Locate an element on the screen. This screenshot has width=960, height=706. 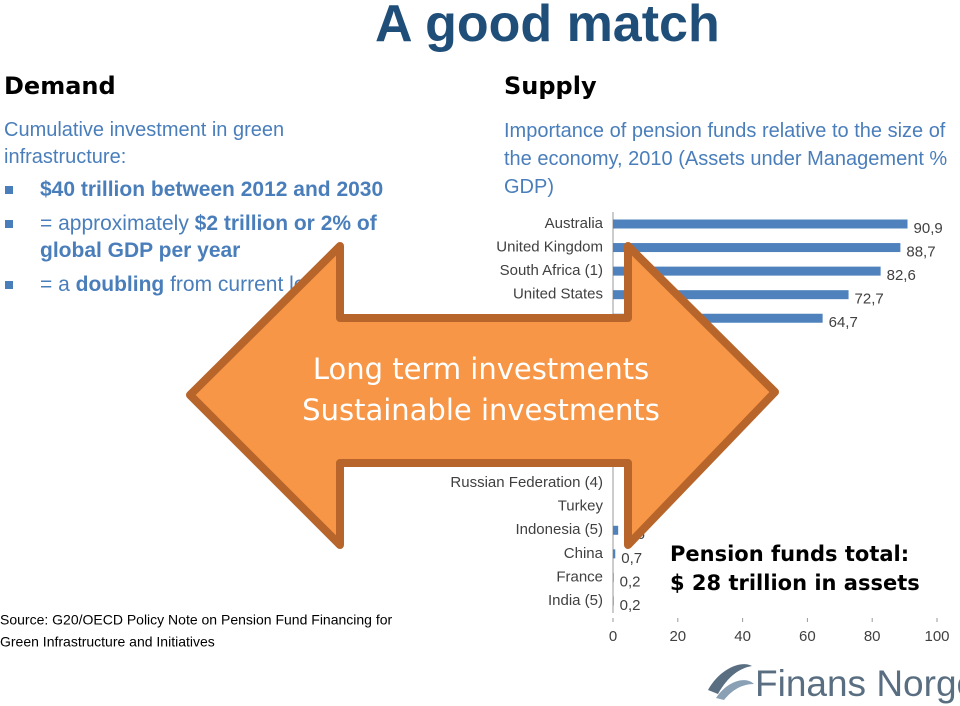
bullet: $40 trillion between 2012 and 2030 is located at coordinates (210, 189).